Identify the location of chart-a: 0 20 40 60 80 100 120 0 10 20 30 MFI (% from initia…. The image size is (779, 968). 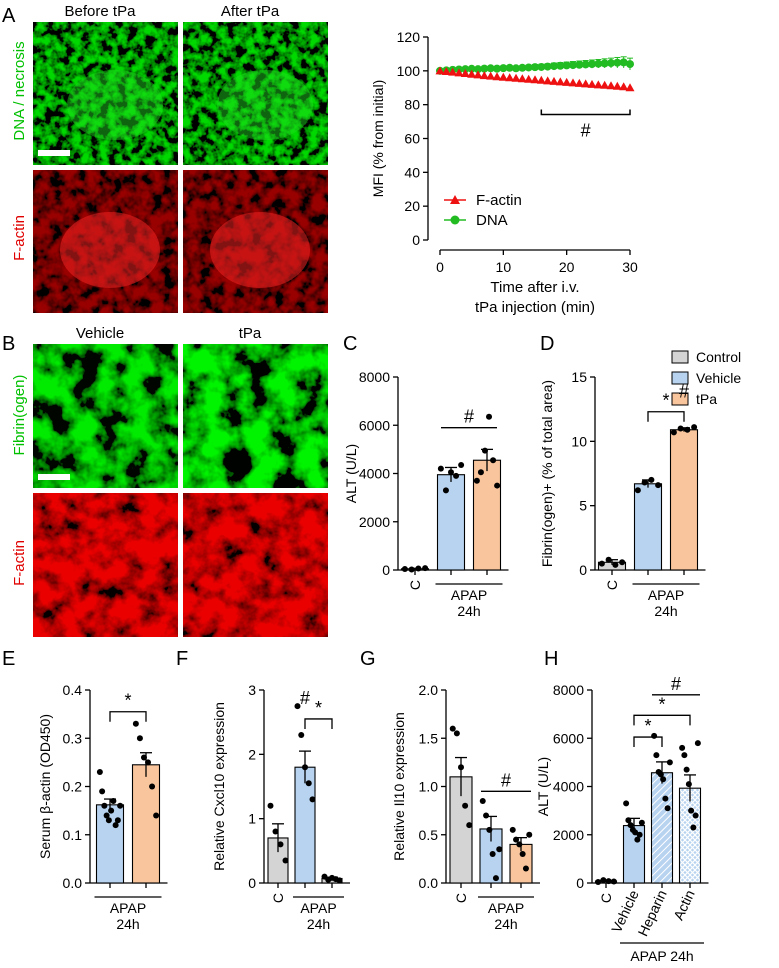
(504, 172).